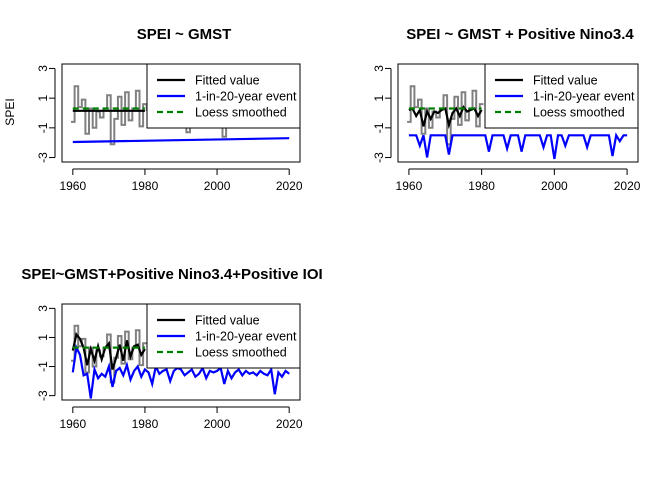 The width and height of the screenshot is (672, 480). What do you see at coordinates (171, 274) in the screenshot?
I see `chart-title: SPEI~GMST+Positive Nino3.4+Positive IOI` at bounding box center [171, 274].